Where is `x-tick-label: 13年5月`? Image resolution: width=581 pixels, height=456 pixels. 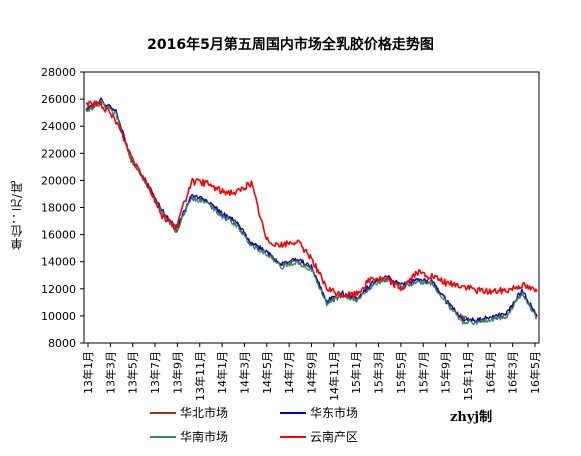 x-tick-label: 13年5月 is located at coordinates (133, 372).